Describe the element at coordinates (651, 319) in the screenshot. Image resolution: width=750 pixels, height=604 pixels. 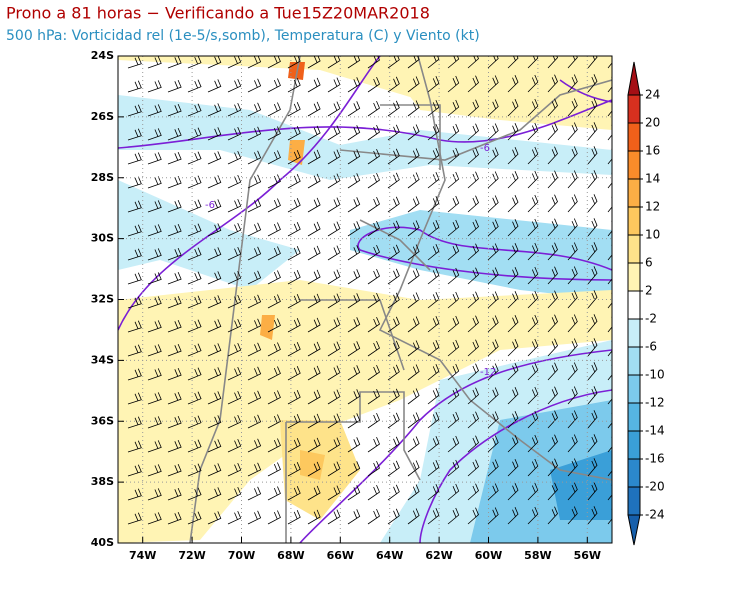
I see `colorbar-label: -2` at that location.